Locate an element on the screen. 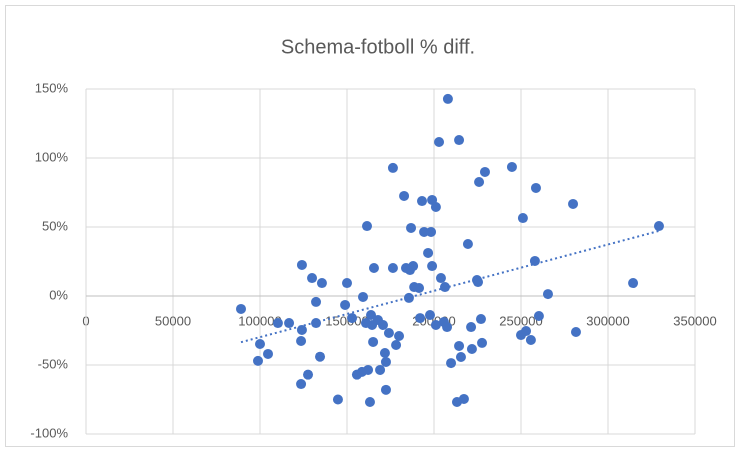  x-tick-label: 150000 is located at coordinates (346, 320).